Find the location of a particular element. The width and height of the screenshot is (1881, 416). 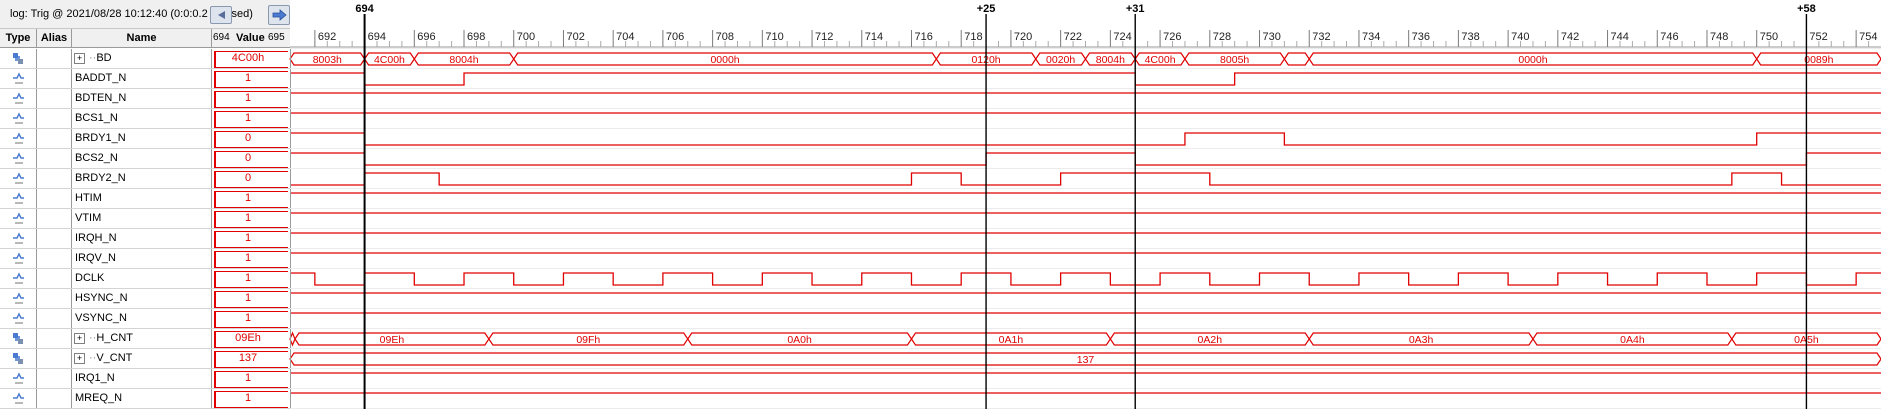

ruler-tick-label: 718 is located at coordinates (973, 37).